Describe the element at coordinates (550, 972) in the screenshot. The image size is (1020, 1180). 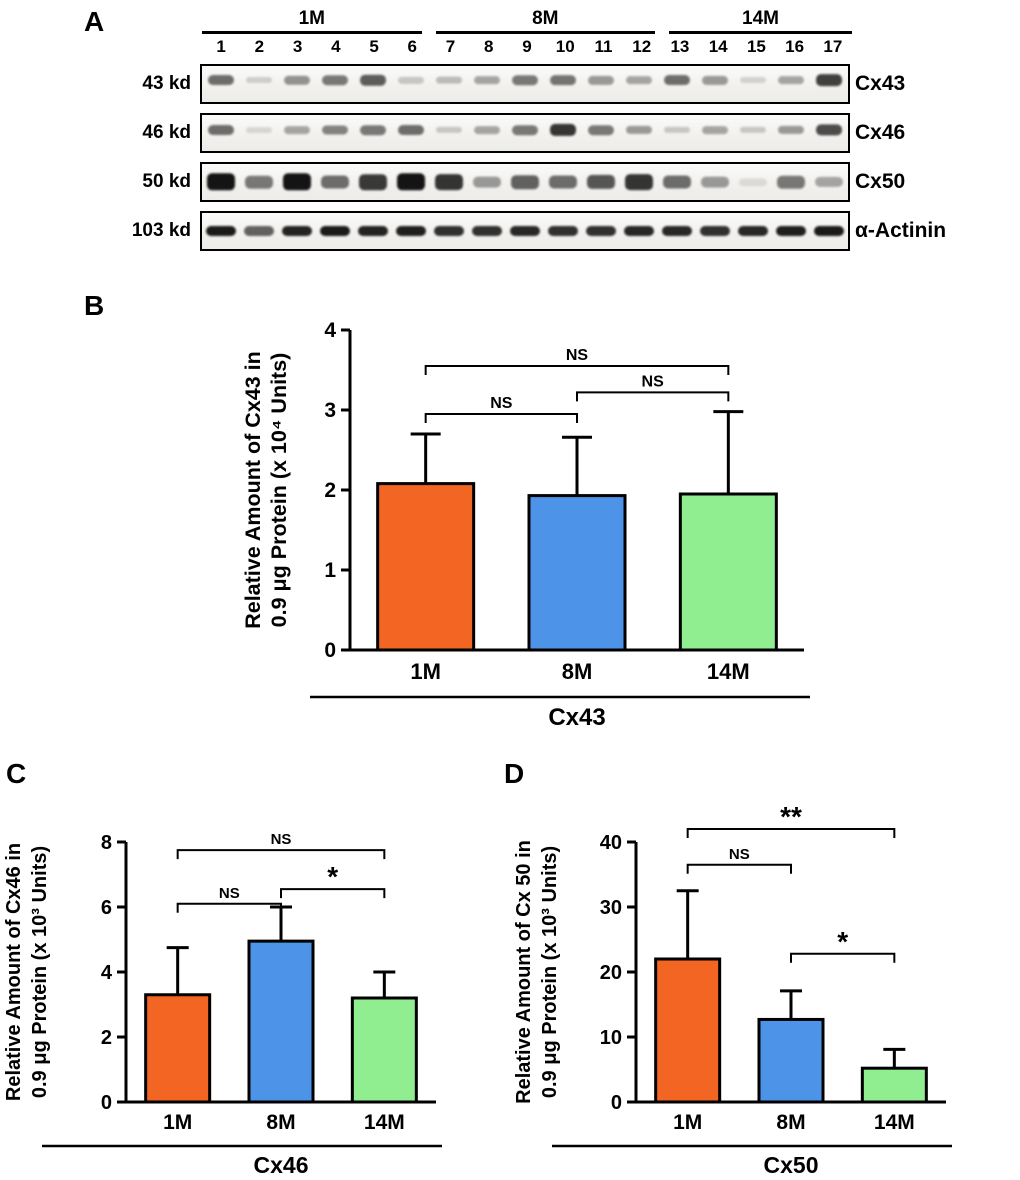
I see `y-axis-title: 0.9 μg Protein (x 10³ Units)` at that location.